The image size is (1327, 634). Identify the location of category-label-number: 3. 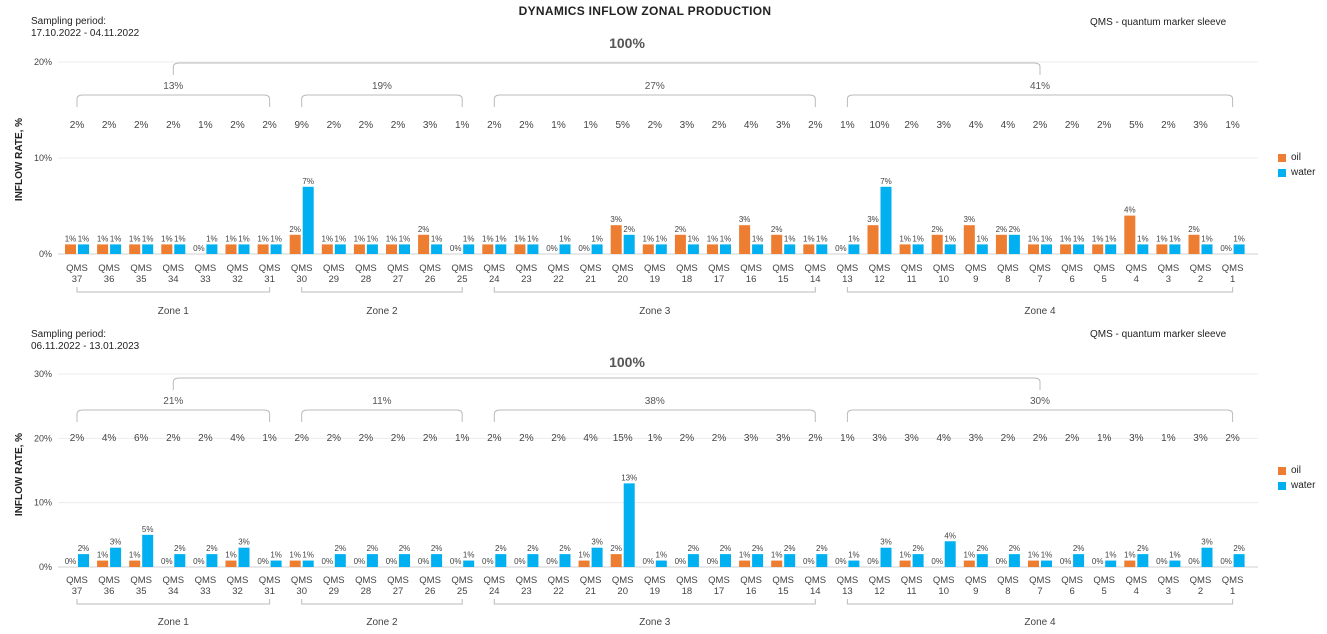
(1168, 279).